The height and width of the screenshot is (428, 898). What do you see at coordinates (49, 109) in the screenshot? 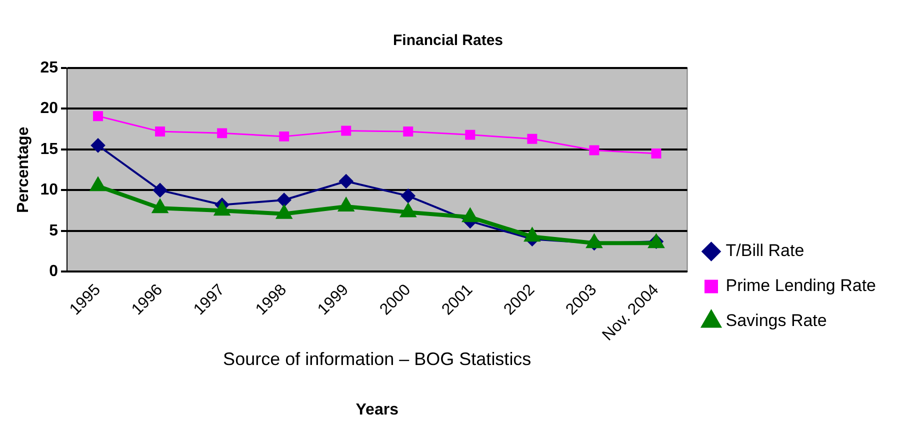
I see `y-tick-label: 20` at bounding box center [49, 109].